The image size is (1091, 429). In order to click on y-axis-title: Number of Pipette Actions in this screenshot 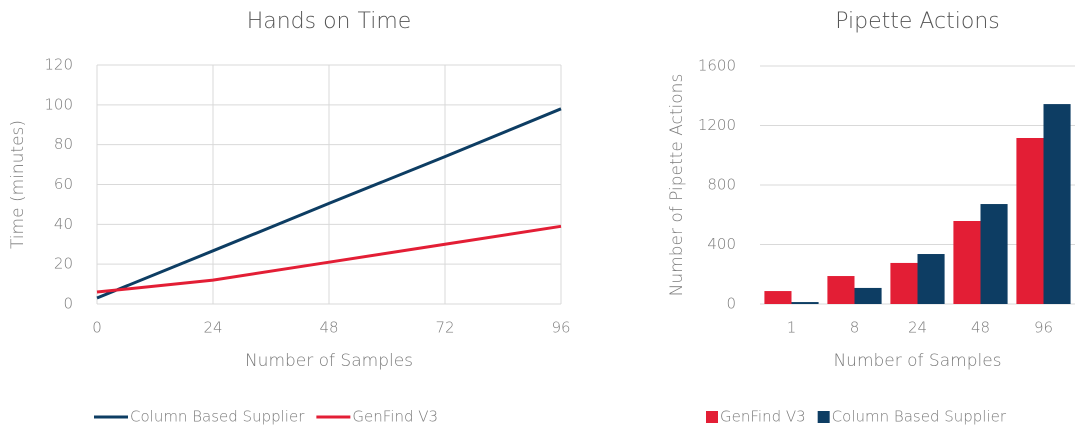, I will do `click(677, 185)`.